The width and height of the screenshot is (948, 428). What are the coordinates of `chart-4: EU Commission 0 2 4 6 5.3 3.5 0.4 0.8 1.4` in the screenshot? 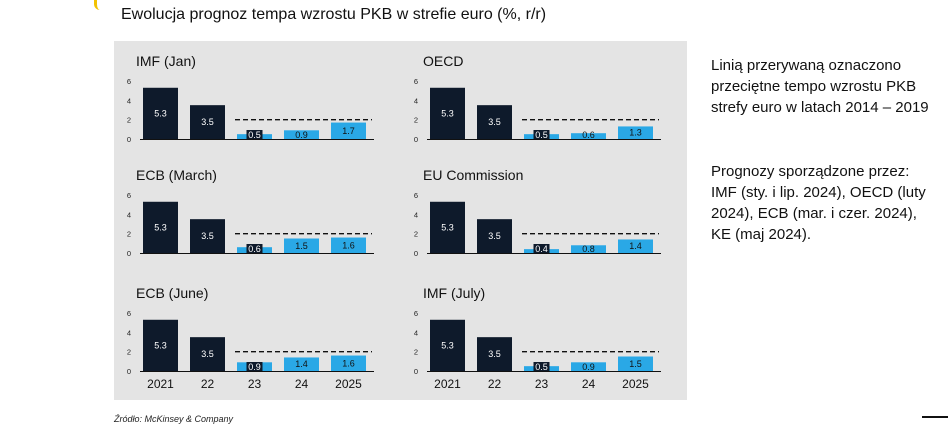 It's located at (537, 212).